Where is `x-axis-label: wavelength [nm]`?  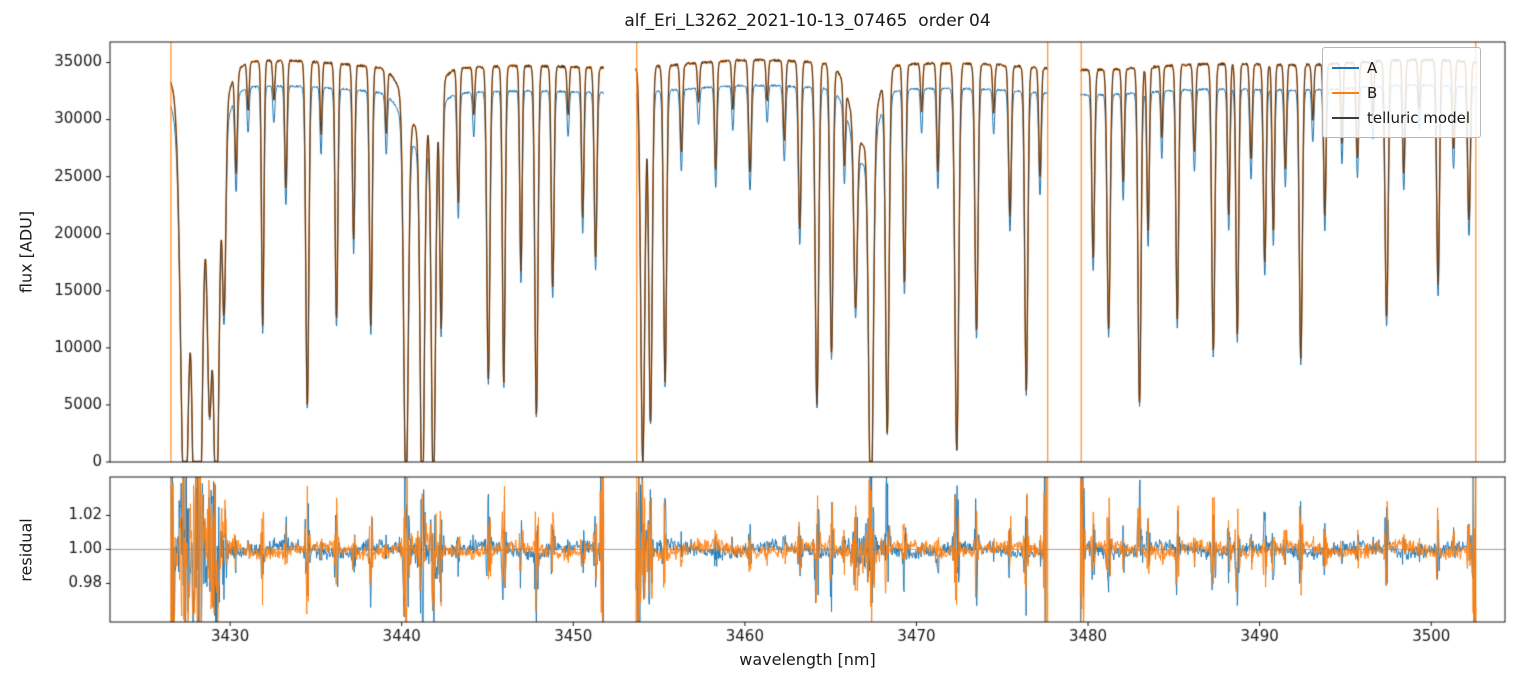
x-axis-label: wavelength [nm] is located at coordinates (807, 659).